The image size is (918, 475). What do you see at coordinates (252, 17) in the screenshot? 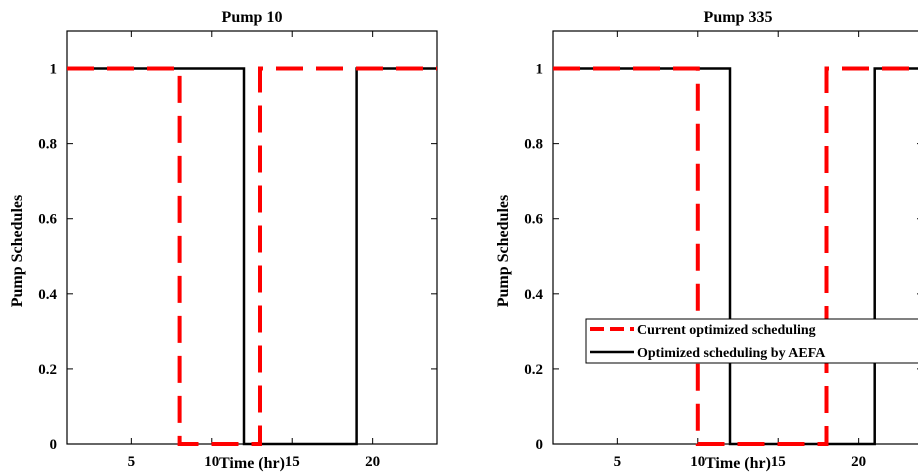
I see `chart-title: Pump 10` at bounding box center [252, 17].